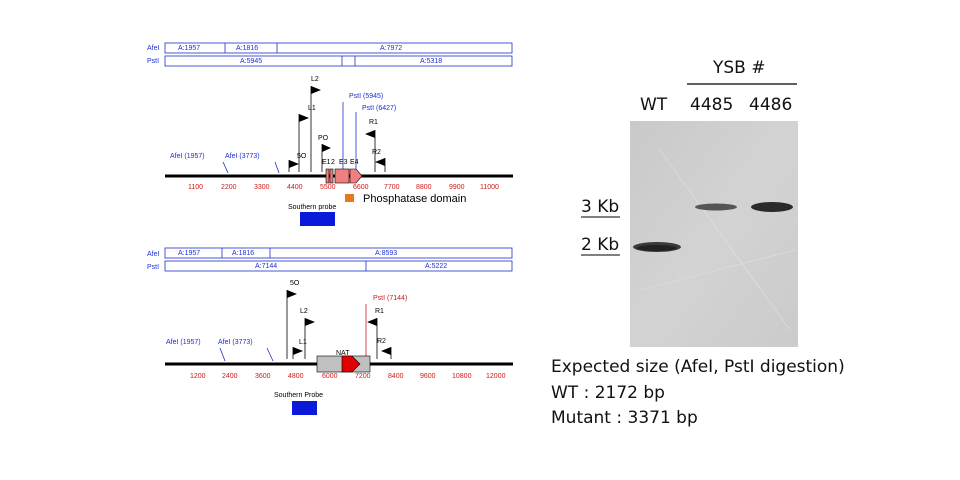  Describe the element at coordinates (431, 61) in the screenshot. I see `top-psti-frag: A:5318` at that location.